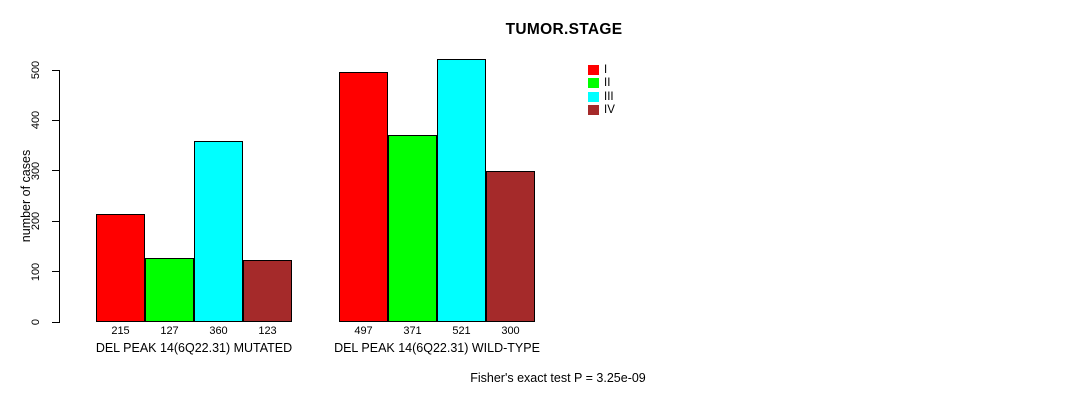 This screenshot has width=1090, height=400. Describe the element at coordinates (412, 331) in the screenshot. I see `bar-value-label: 371` at that location.